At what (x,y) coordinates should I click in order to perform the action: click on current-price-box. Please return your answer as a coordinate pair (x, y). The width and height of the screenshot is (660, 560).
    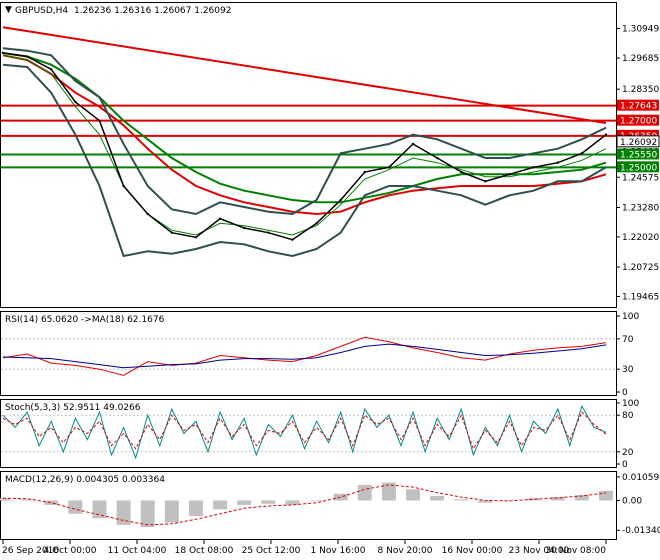
    Looking at the image, I should click on (638, 141).